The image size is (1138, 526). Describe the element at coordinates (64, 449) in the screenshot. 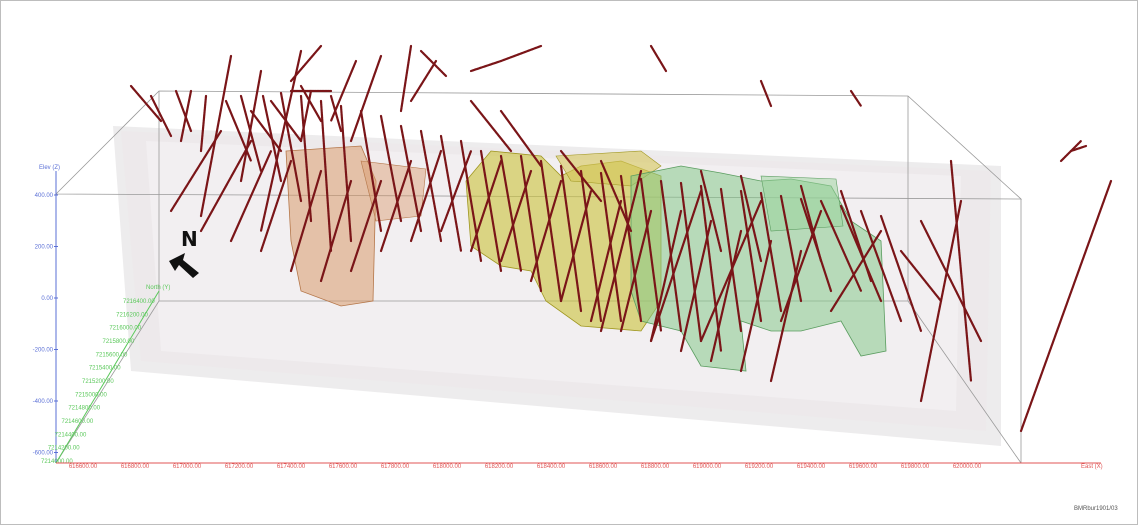

I see `northing-tick-label: 7214200.00` at that location.